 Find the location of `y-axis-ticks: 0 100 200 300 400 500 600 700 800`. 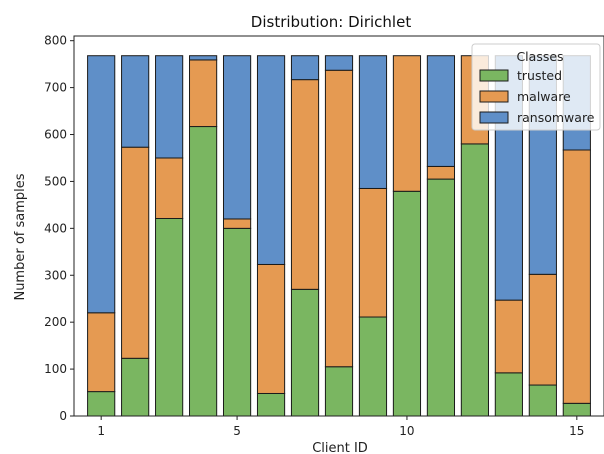

y-axis-ticks: 0 100 200 300 400 500 600 700 800 is located at coordinates (59, 228).